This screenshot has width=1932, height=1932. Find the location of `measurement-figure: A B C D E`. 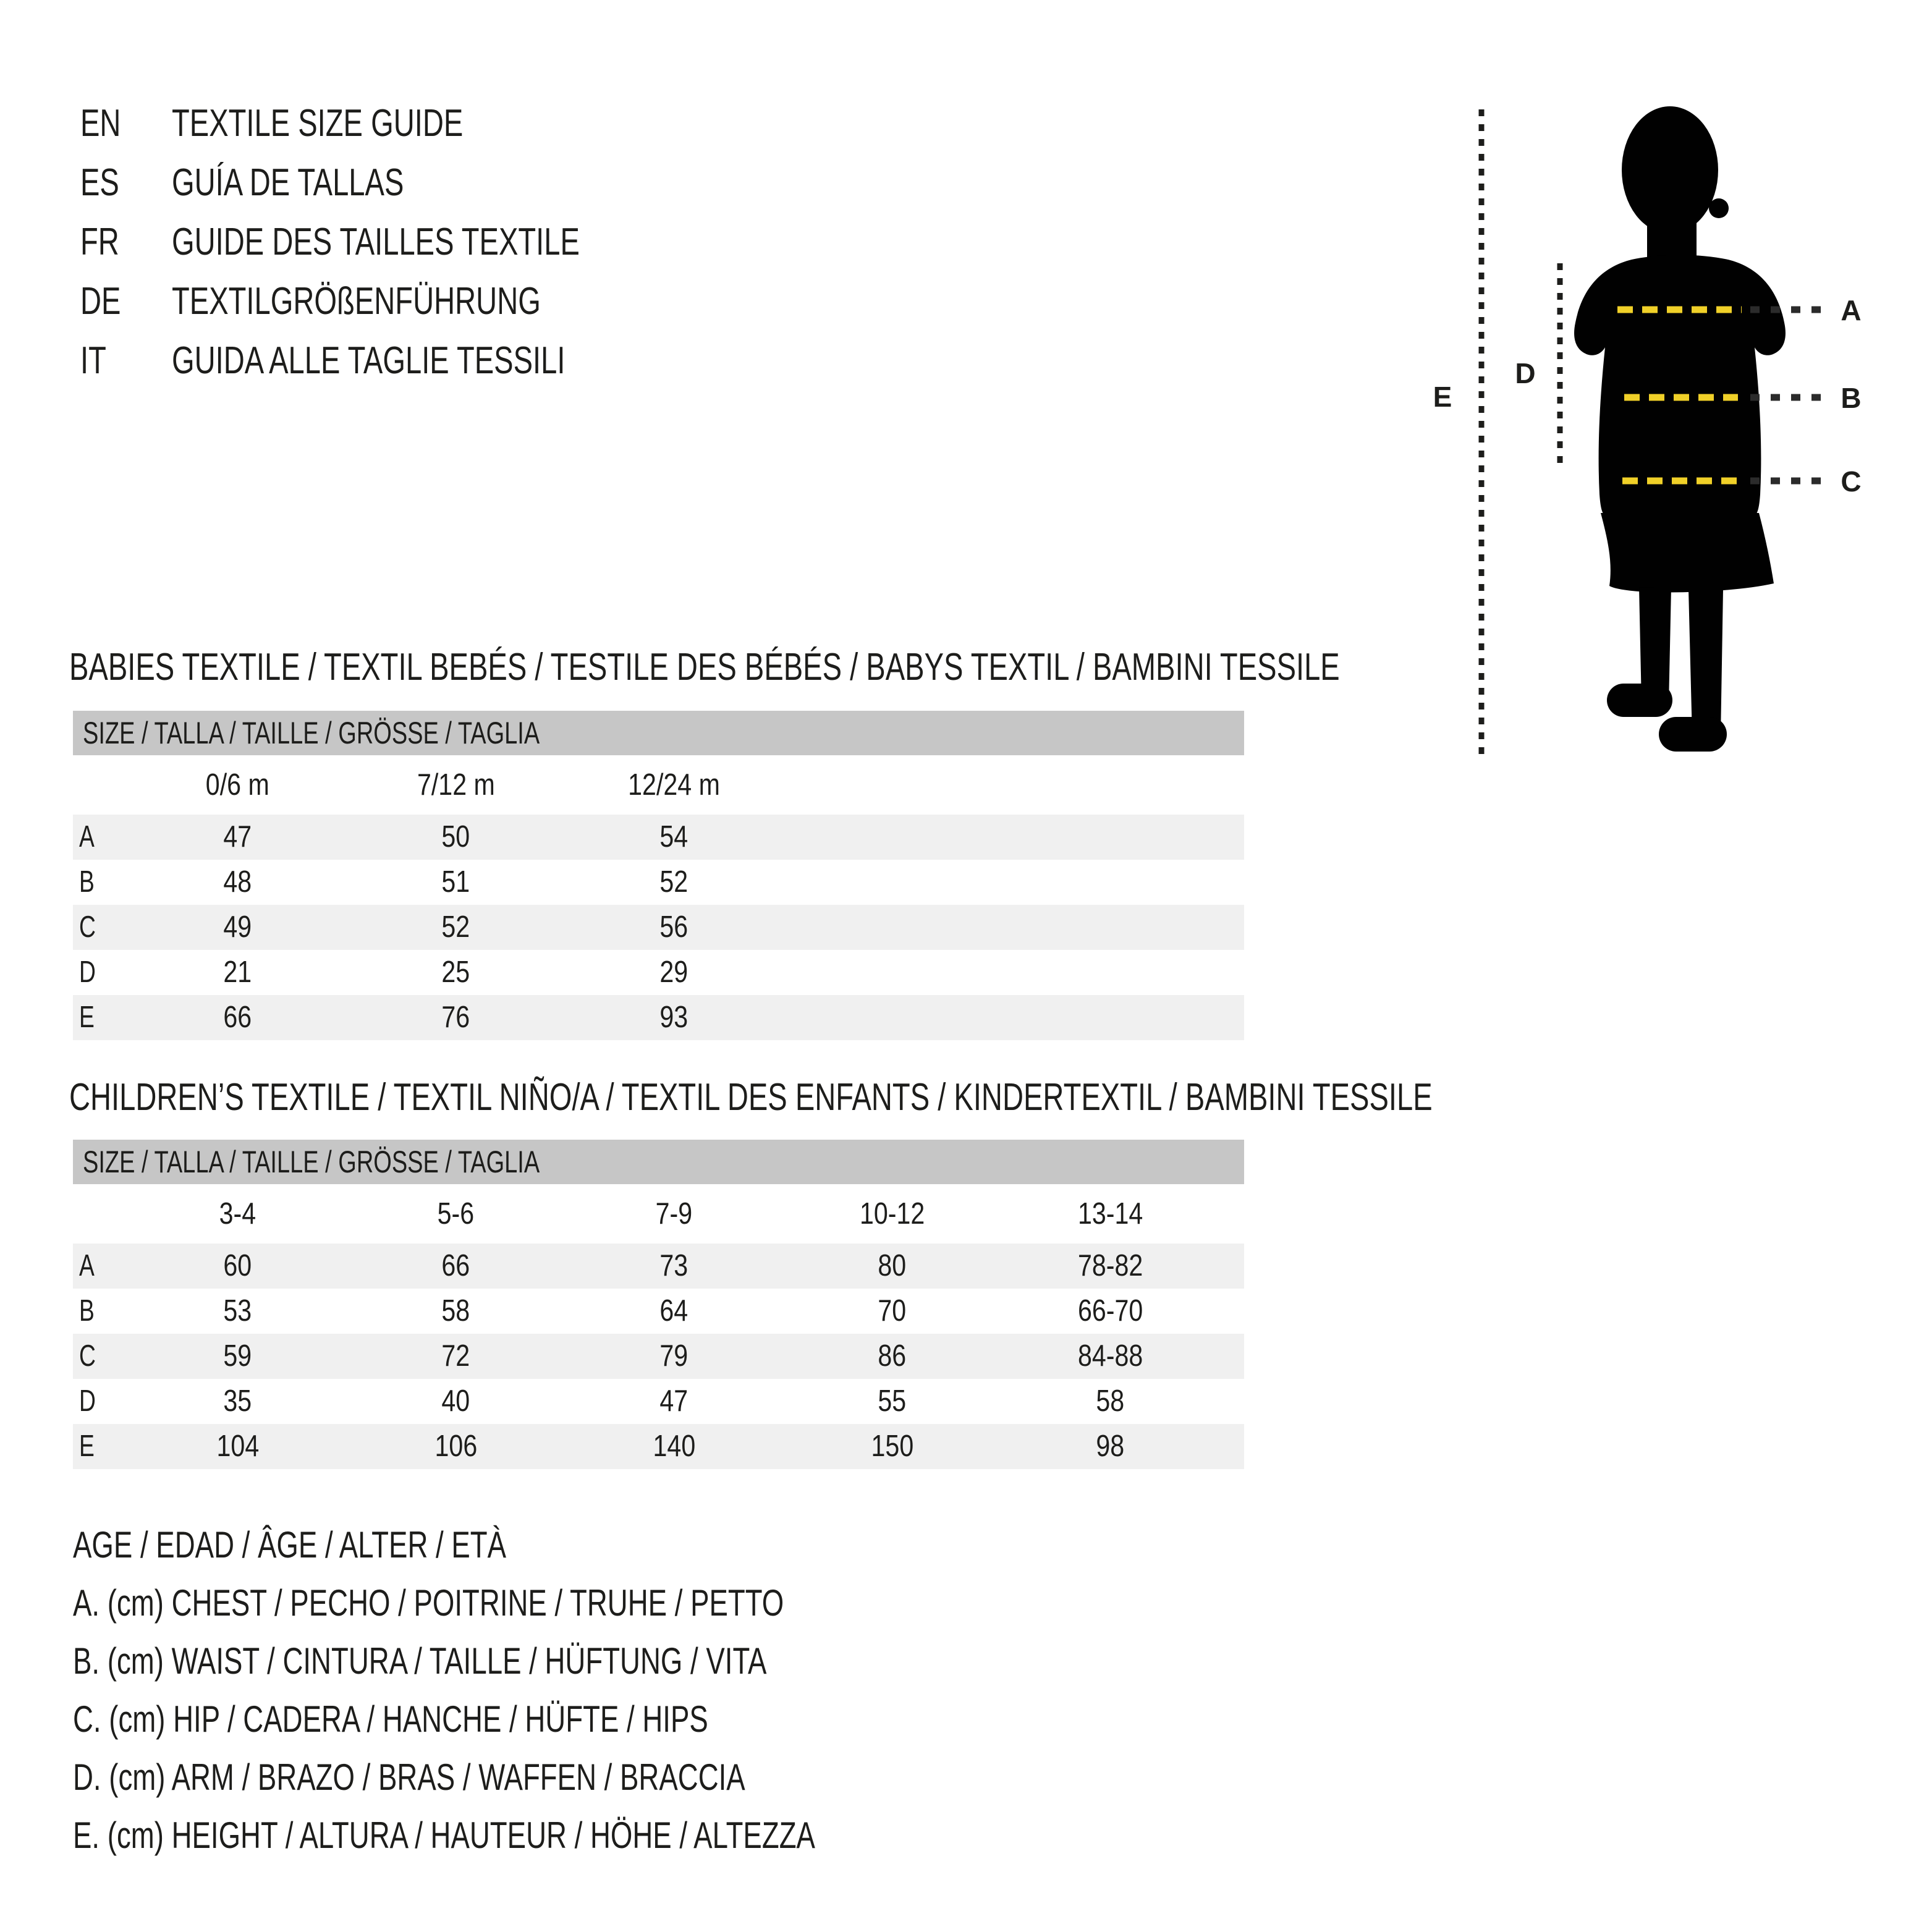

measurement-figure: A B C D E is located at coordinates (1647, 434).